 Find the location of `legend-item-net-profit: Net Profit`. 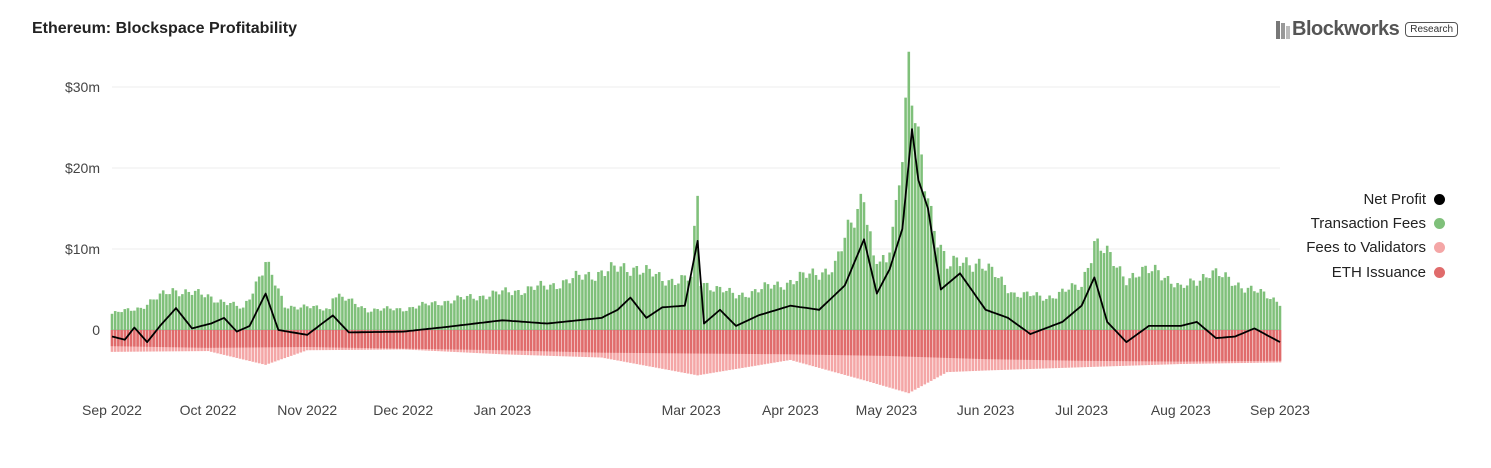

legend-item-net-profit: Net Profit is located at coordinates (1375, 199).